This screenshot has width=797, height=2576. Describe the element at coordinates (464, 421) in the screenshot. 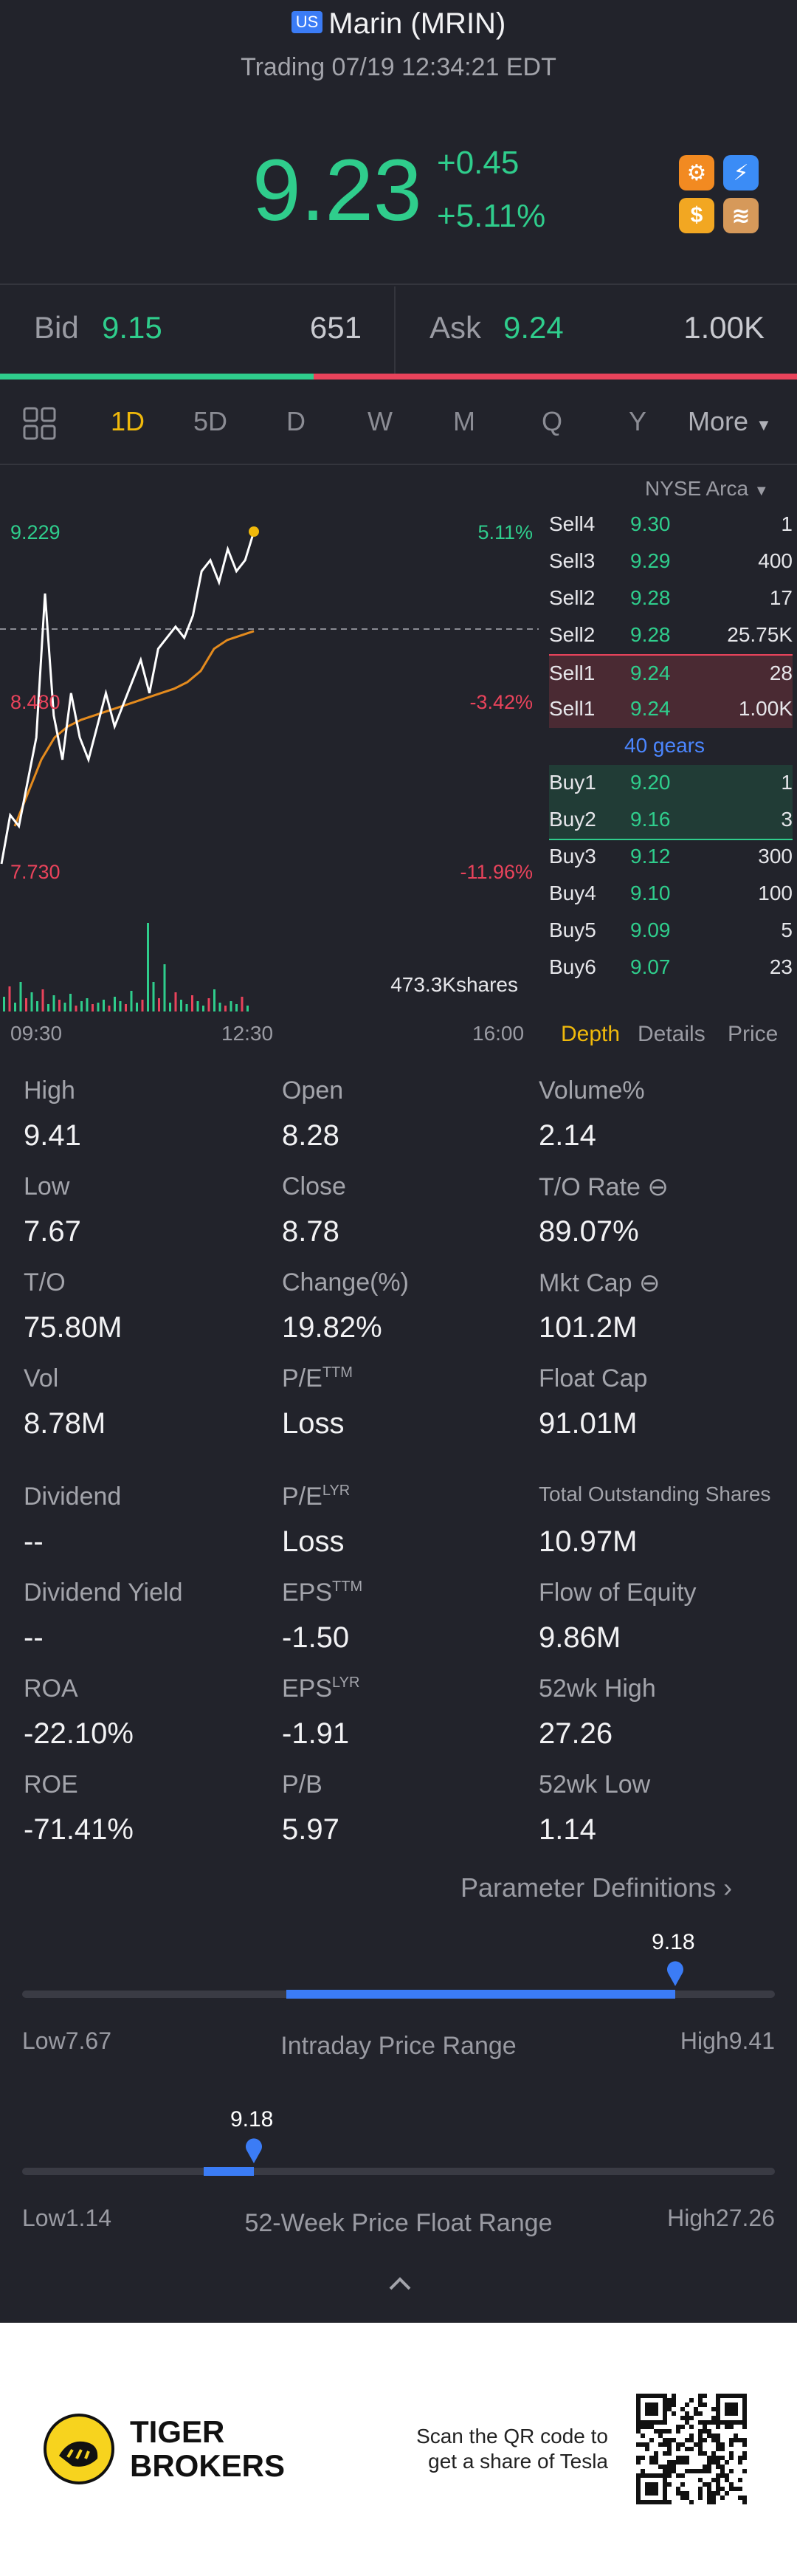

I see `tab-m: M` at that location.